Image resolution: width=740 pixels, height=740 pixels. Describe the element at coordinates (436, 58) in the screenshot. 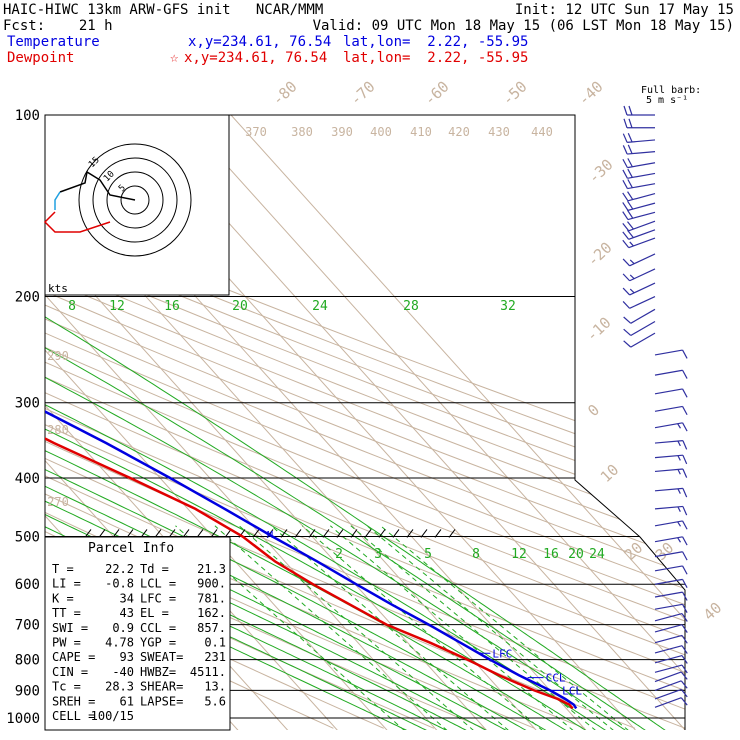

I see `dewpoint-latlon: lat,lon= 2.22, -55.95` at that location.